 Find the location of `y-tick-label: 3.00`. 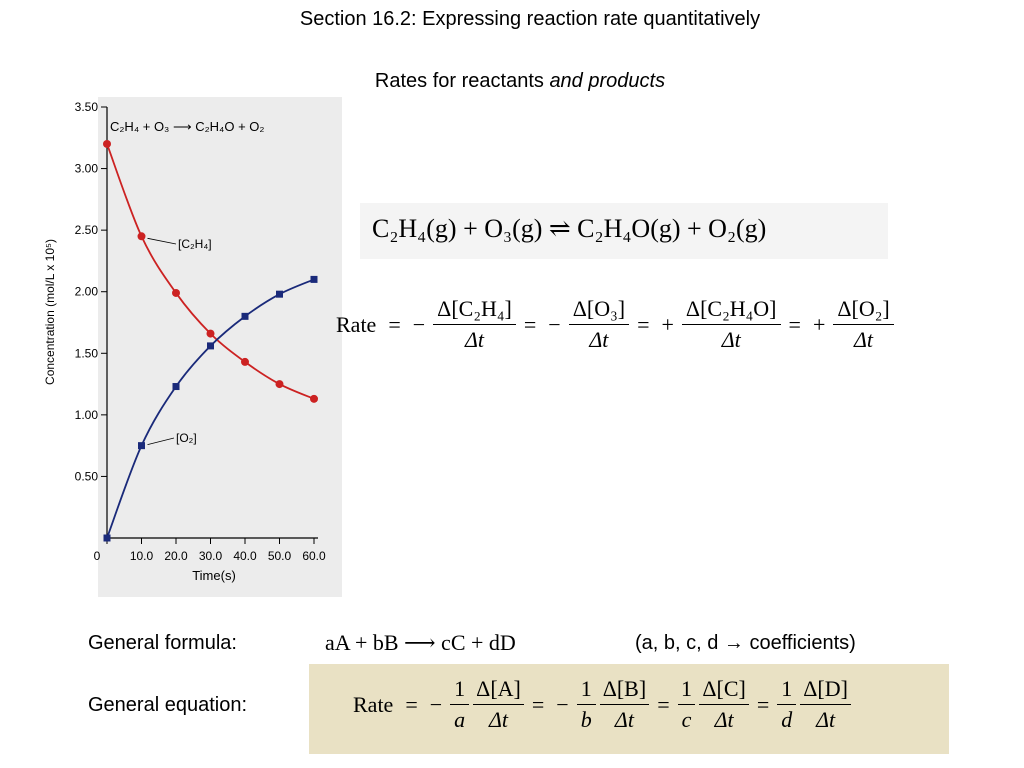

y-tick-label: 3.00 is located at coordinates (87, 169).